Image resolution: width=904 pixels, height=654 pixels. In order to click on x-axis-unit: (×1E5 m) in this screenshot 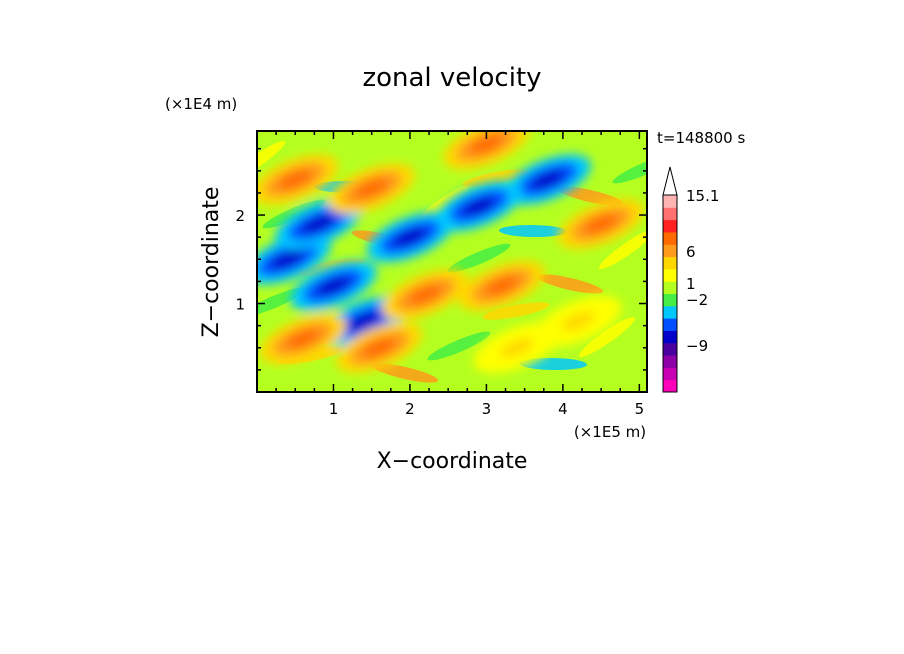, I will do `click(610, 432)`.